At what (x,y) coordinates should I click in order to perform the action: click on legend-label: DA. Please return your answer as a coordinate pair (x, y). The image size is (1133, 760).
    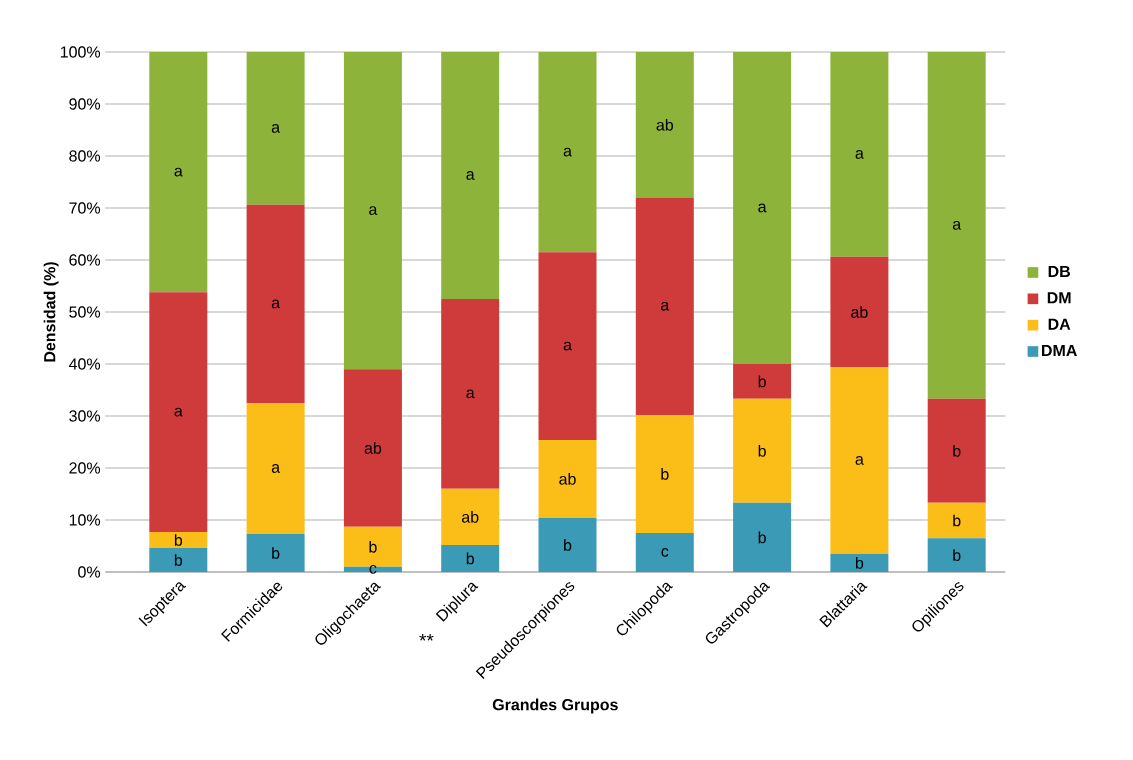
    Looking at the image, I should click on (1059, 324).